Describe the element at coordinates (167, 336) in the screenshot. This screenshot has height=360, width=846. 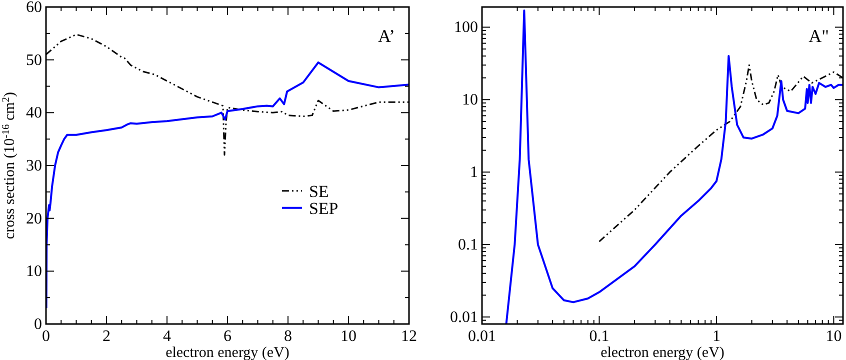
I see `x-tick-label: 4` at that location.